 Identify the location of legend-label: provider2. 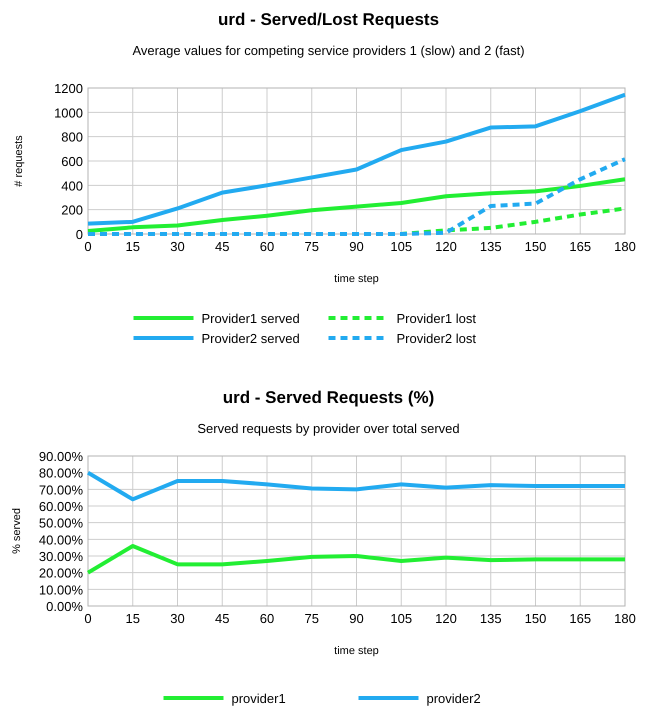
(453, 698).